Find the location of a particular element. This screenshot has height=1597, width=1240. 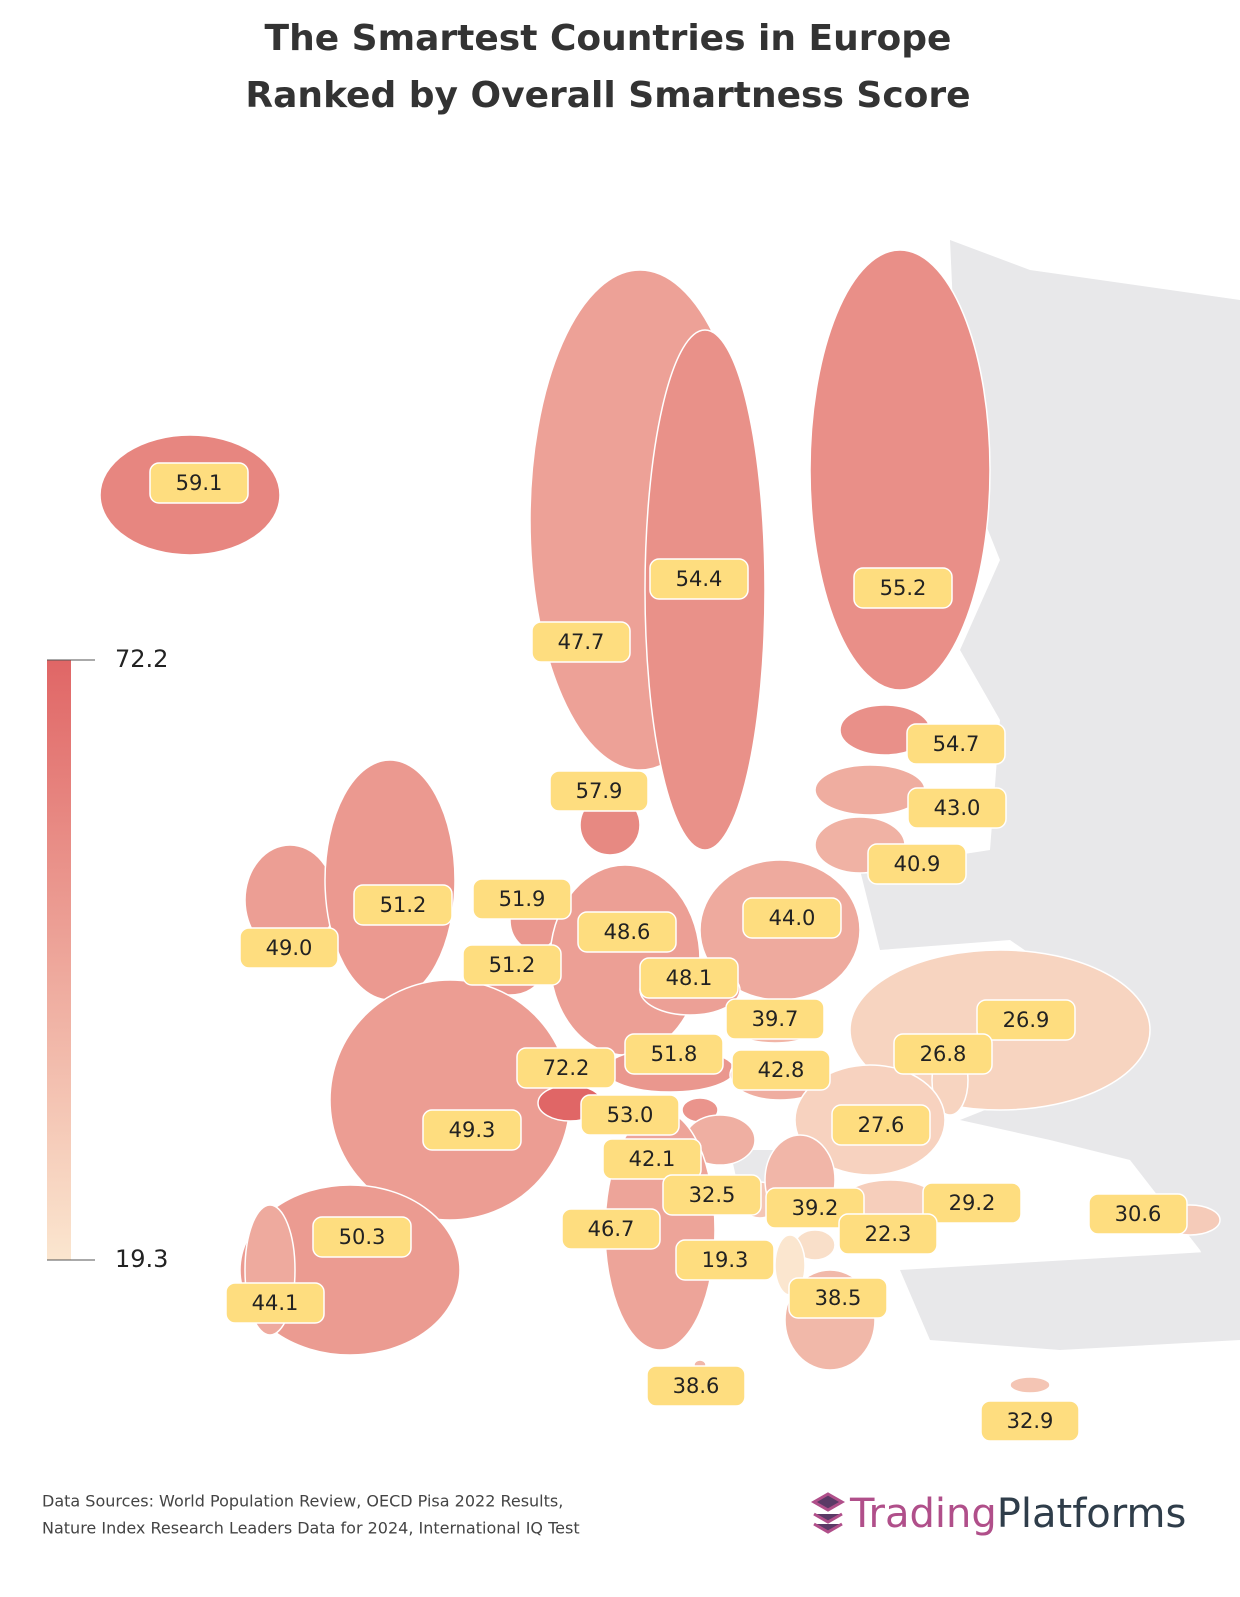

value-label: 32.9 is located at coordinates (1030, 1421).